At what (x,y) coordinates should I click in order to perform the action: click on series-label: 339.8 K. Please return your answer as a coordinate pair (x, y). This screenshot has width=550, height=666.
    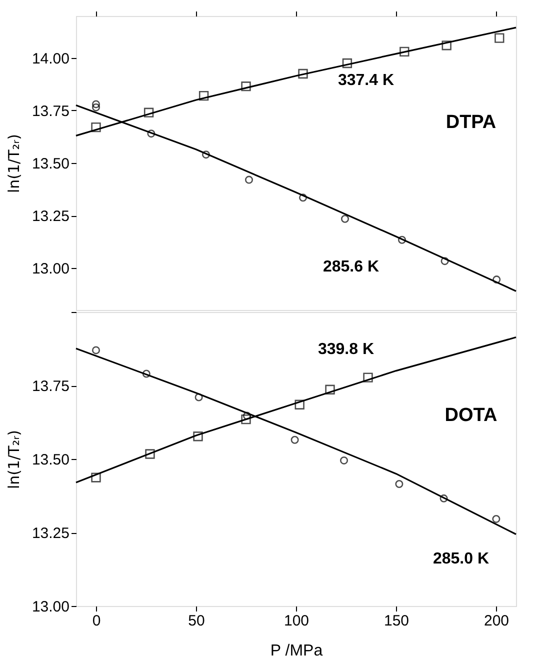
    Looking at the image, I should click on (346, 349).